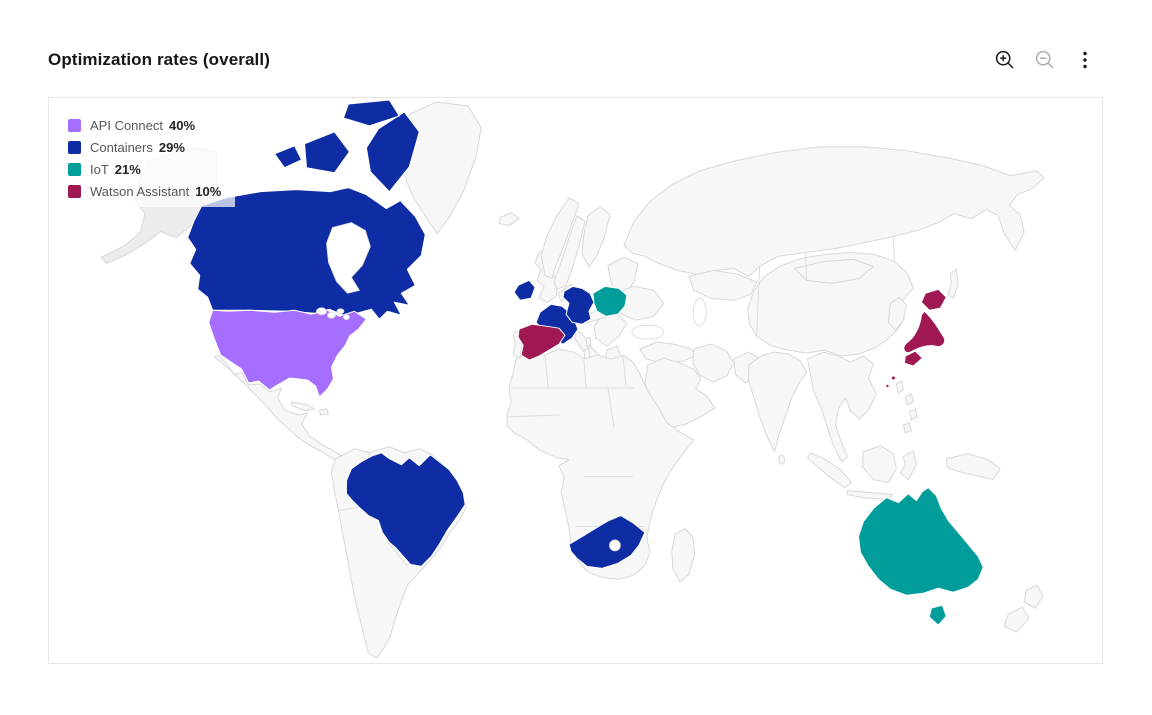 The image size is (1152, 715). What do you see at coordinates (933, 299) in the screenshot?
I see `country-japan-hokkaido` at bounding box center [933, 299].